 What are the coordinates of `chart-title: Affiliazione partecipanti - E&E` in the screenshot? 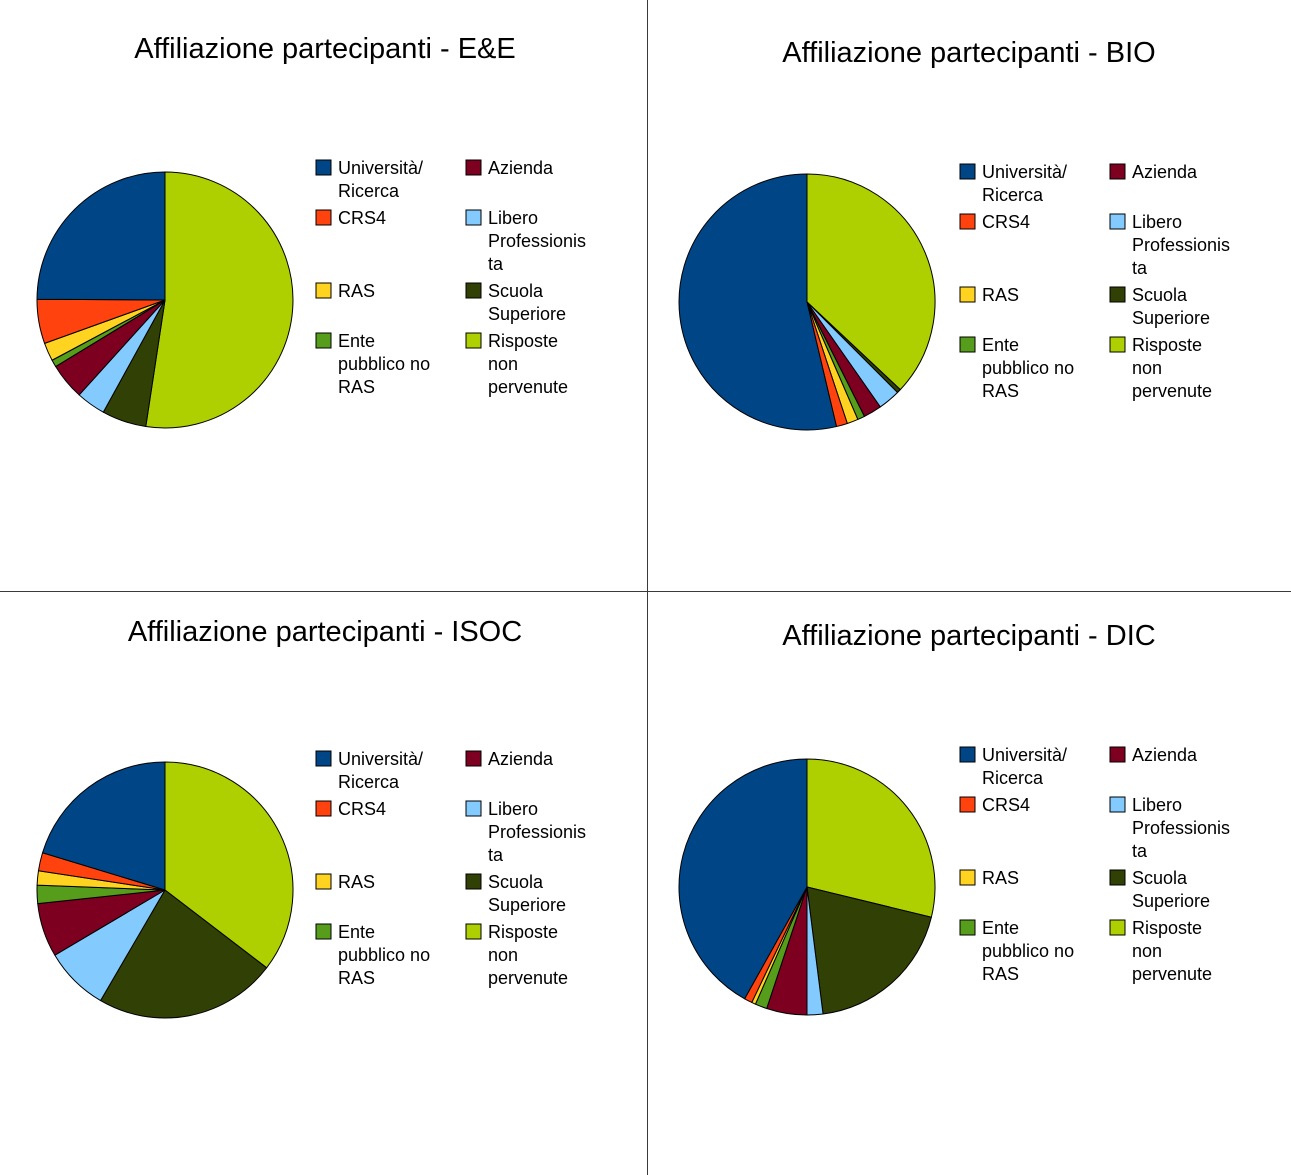 It's located at (325, 49).